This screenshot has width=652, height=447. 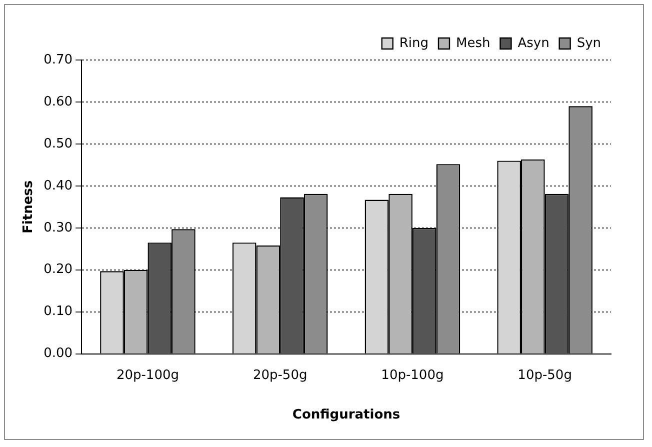 What do you see at coordinates (534, 43) in the screenshot?
I see `legend-label: Asyn` at bounding box center [534, 43].